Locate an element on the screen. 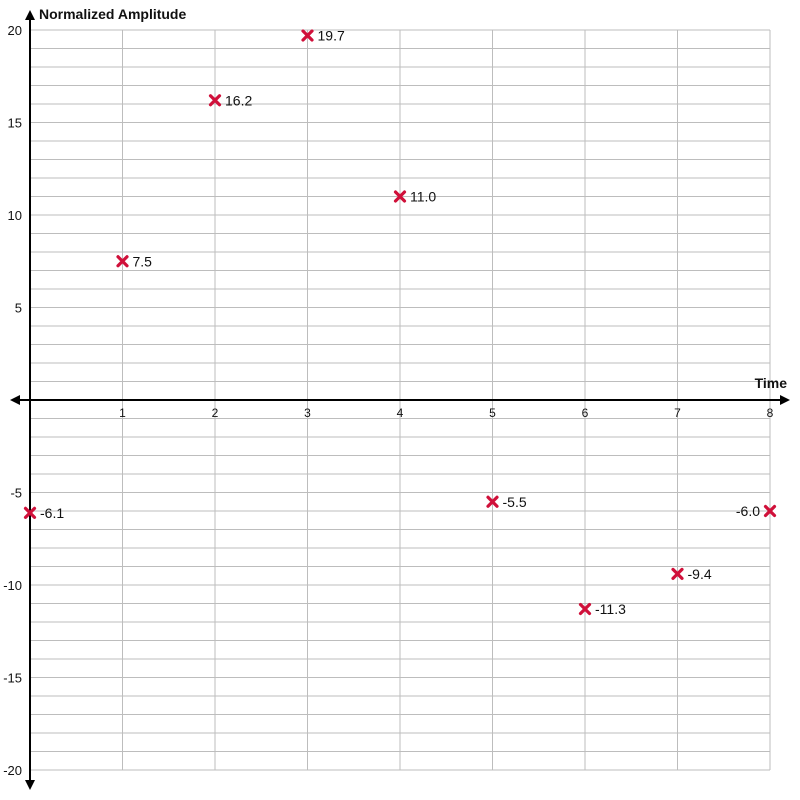 This screenshot has height=800, width=800. x-tick-label: 7 is located at coordinates (677, 413).